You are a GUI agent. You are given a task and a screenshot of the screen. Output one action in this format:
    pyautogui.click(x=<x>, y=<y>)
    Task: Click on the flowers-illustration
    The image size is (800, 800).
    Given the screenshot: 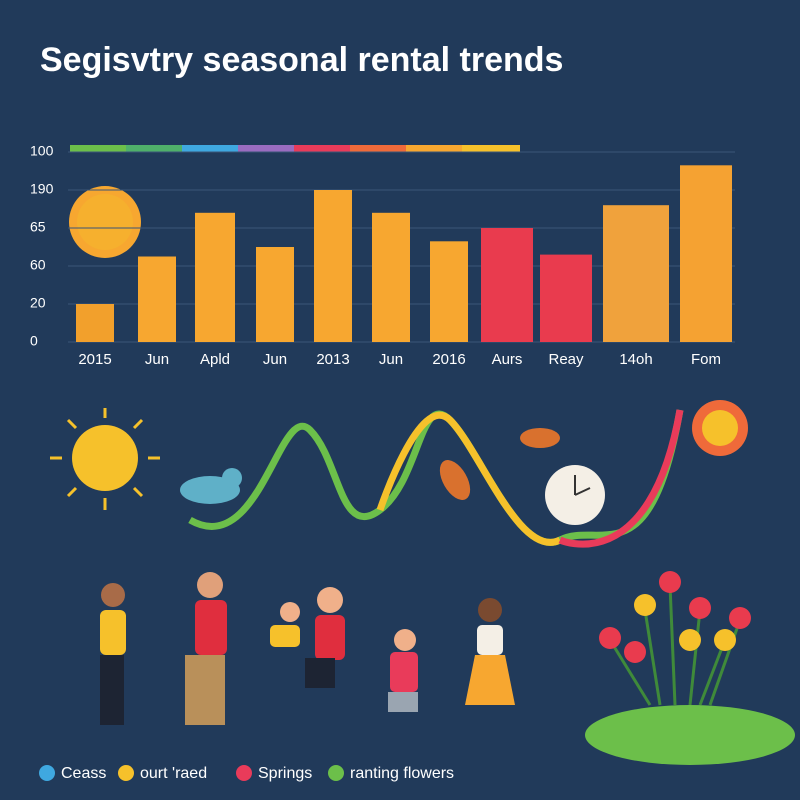 What is the action you would take?
    pyautogui.click(x=690, y=668)
    